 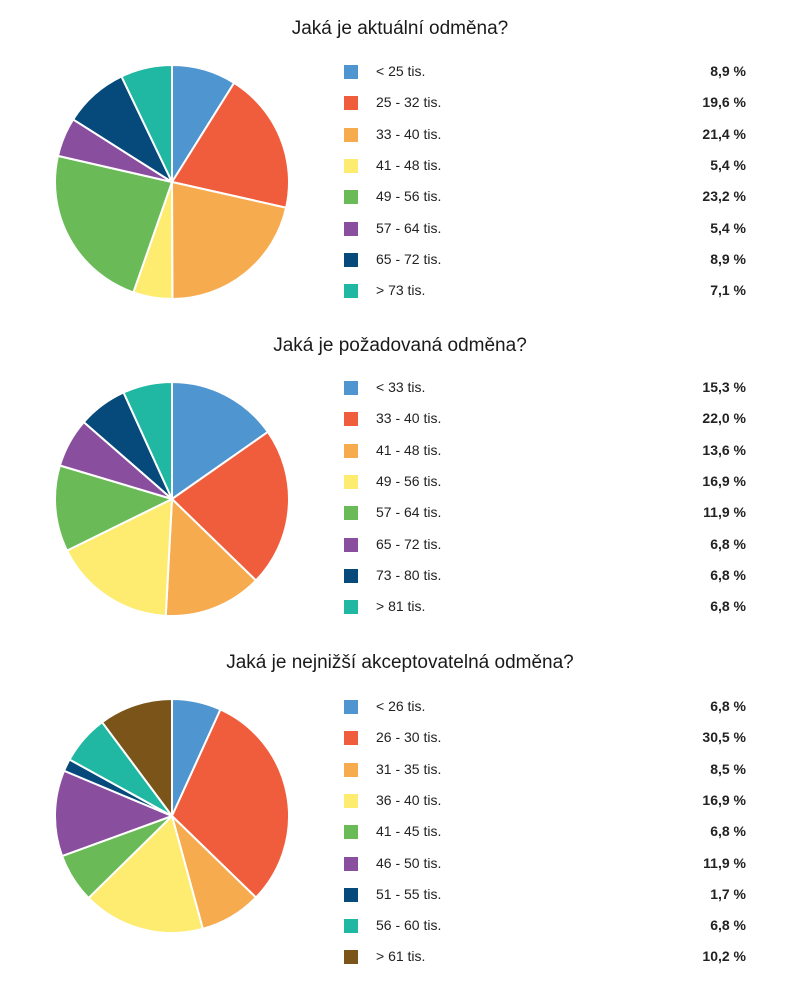 What do you see at coordinates (401, 956) in the screenshot?
I see `legend-label: > 61 tis.` at bounding box center [401, 956].